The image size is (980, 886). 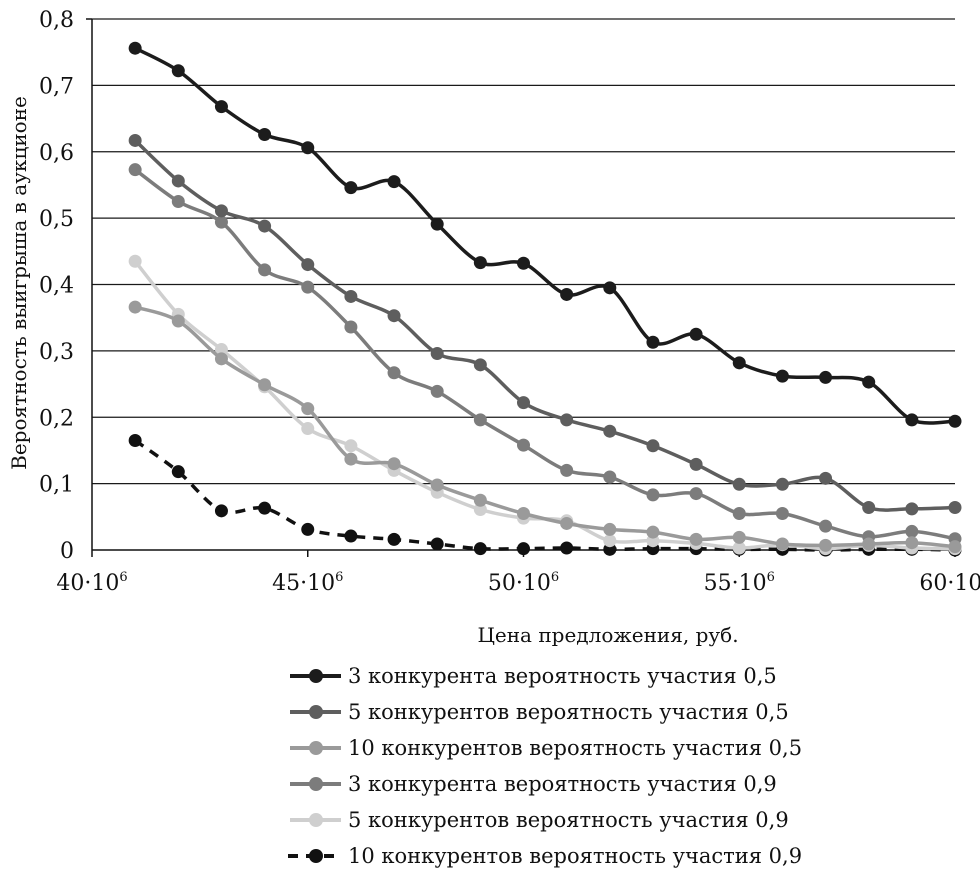 I want to click on x-tick-label: 40·106, so click(x=91, y=583).